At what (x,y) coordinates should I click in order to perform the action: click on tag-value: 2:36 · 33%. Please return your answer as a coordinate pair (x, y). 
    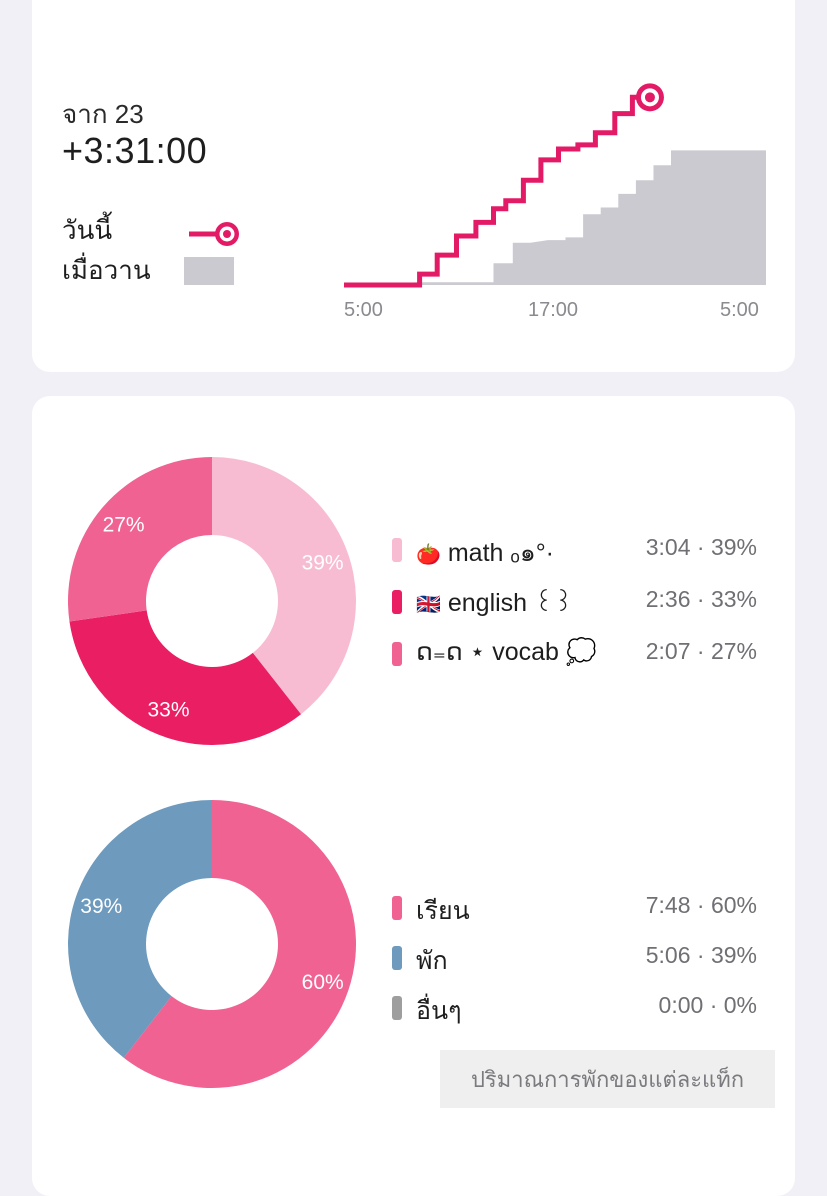
    Looking at the image, I should click on (701, 599).